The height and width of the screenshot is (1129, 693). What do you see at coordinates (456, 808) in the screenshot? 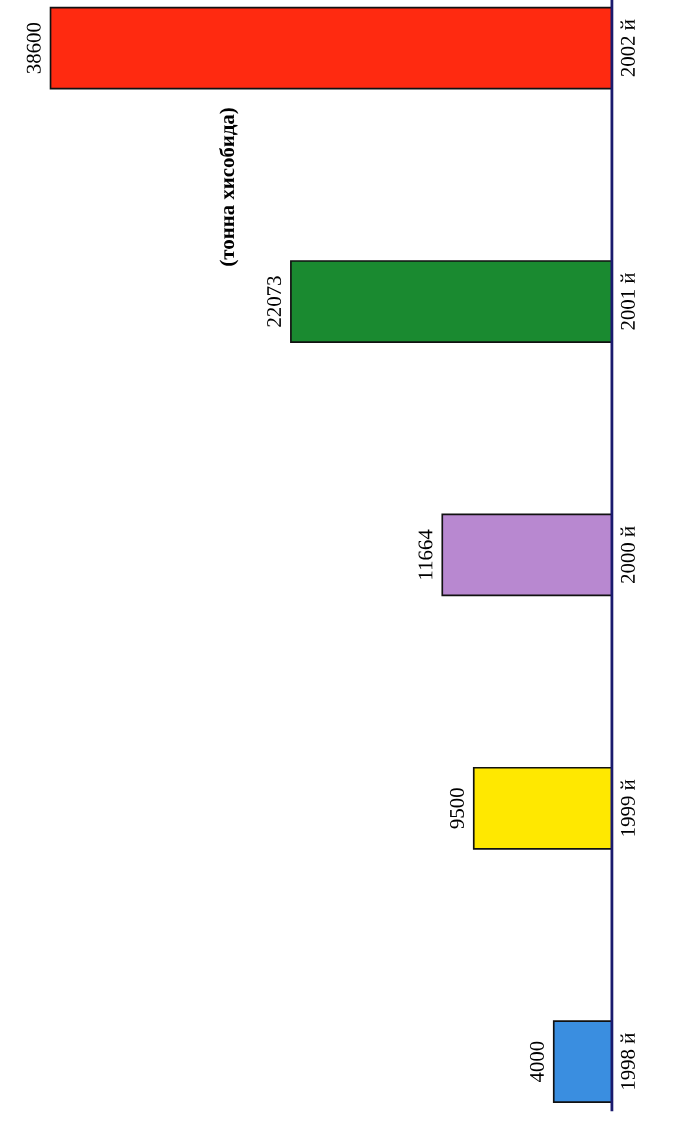
I see `data-label: 9500` at bounding box center [456, 808].